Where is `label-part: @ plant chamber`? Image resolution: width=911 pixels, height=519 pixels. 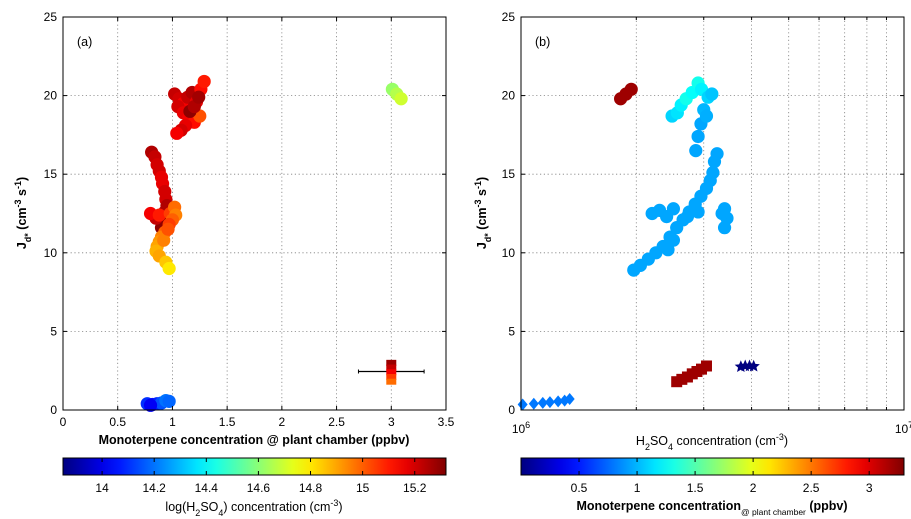
label-part: @ plant chamber is located at coordinates (773, 512).